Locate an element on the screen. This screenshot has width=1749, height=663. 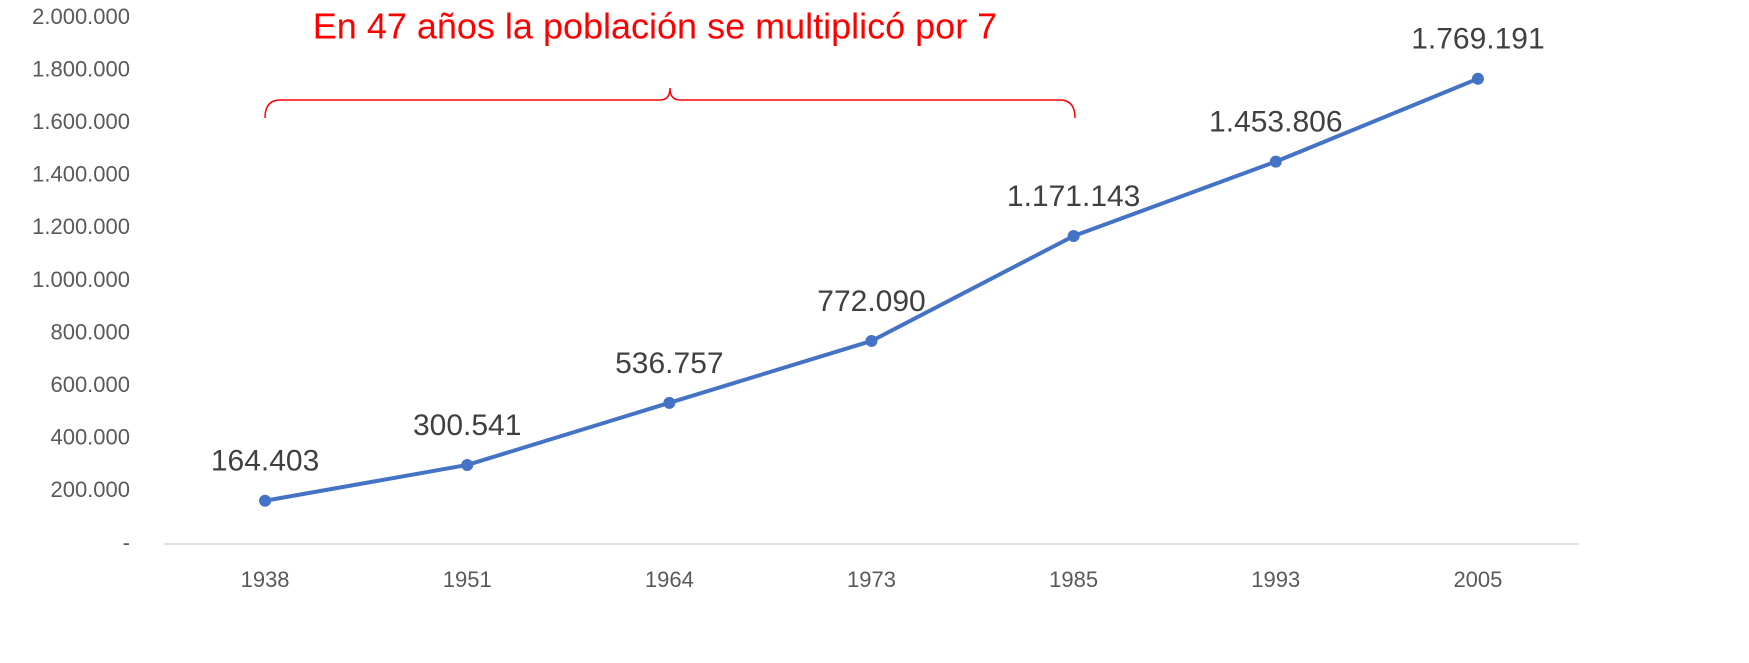
data-label: 300.541 is located at coordinates (467, 425).